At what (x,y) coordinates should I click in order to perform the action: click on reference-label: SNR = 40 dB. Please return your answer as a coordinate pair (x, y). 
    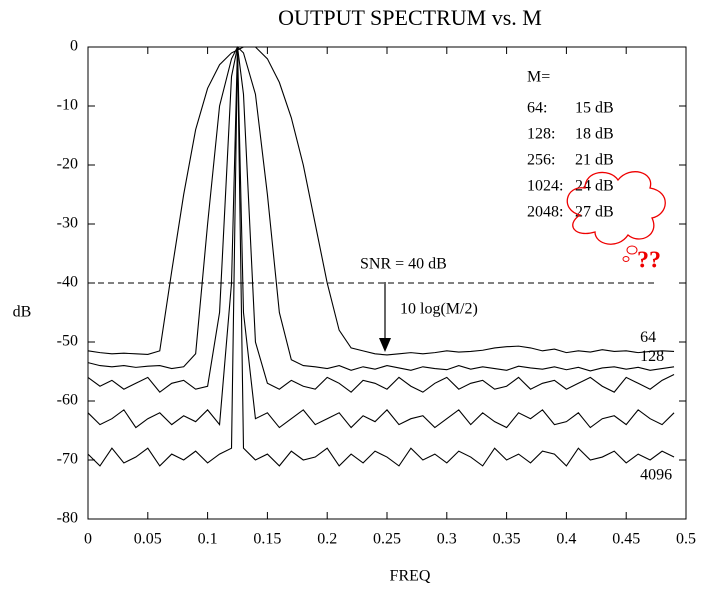
    Looking at the image, I should click on (403, 264).